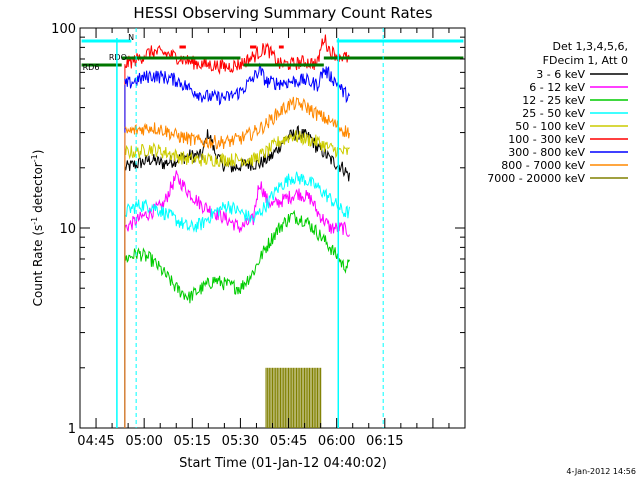 The image size is (640, 480). Describe the element at coordinates (72, 429) in the screenshot. I see `y-tick-label: 1` at that location.